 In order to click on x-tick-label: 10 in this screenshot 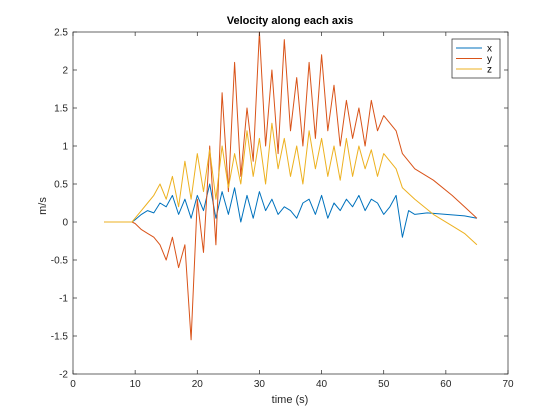, I will do `click(136, 384)`.